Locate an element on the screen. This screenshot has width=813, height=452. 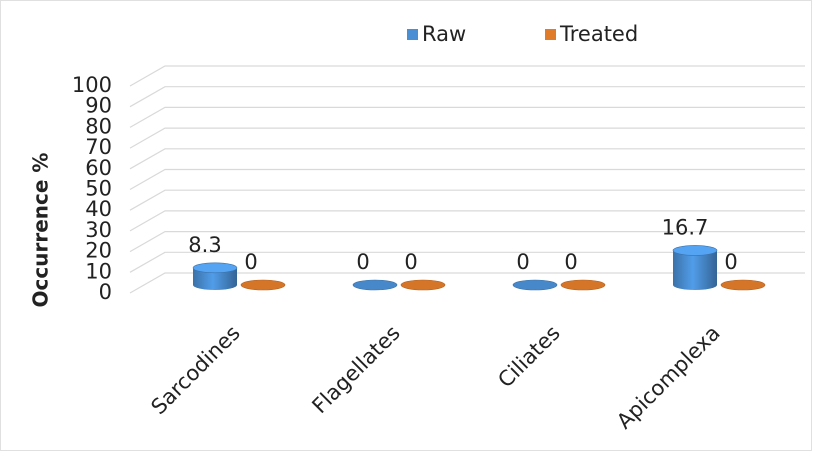
legend-label: Treated is located at coordinates (598, 34).